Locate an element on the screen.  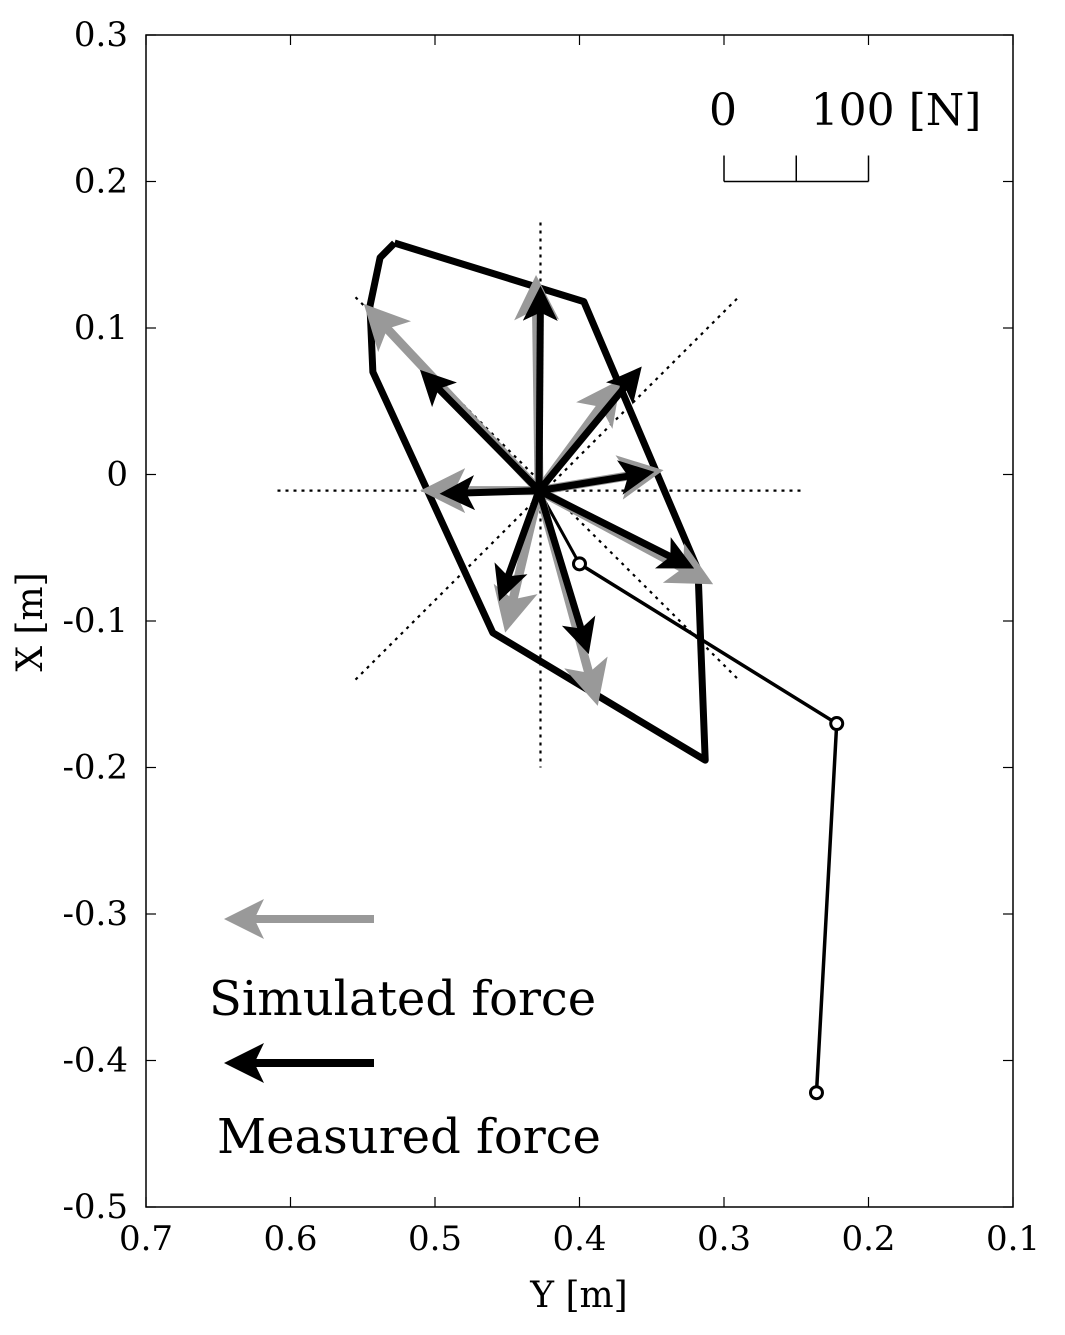
dotted-line is located at coordinates (547, 488).